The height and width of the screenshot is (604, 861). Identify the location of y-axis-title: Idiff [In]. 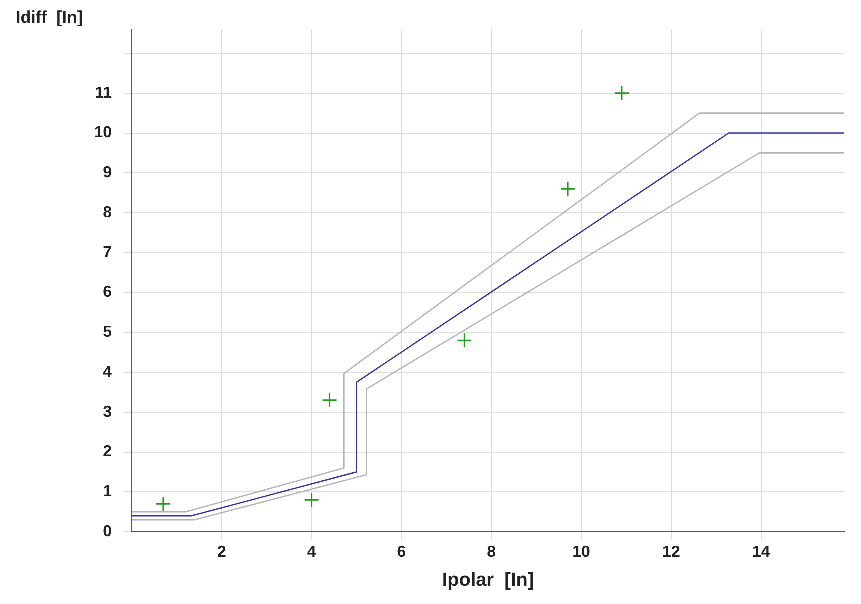
(50, 18).